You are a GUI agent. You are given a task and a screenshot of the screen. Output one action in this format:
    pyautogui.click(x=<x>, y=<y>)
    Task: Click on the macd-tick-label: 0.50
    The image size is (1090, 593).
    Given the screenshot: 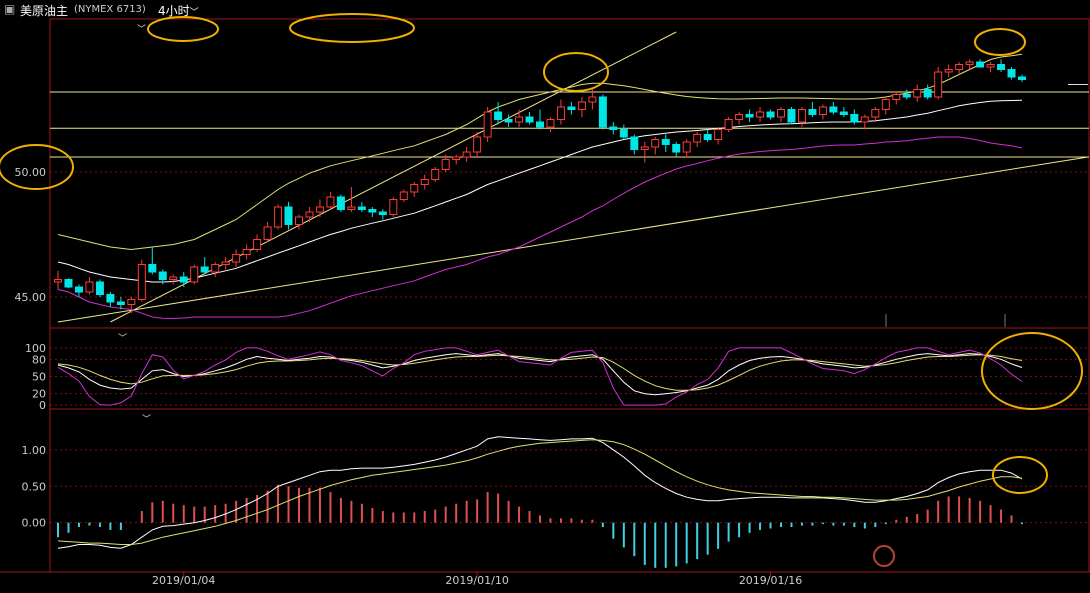 What is the action you would take?
    pyautogui.click(x=34, y=486)
    